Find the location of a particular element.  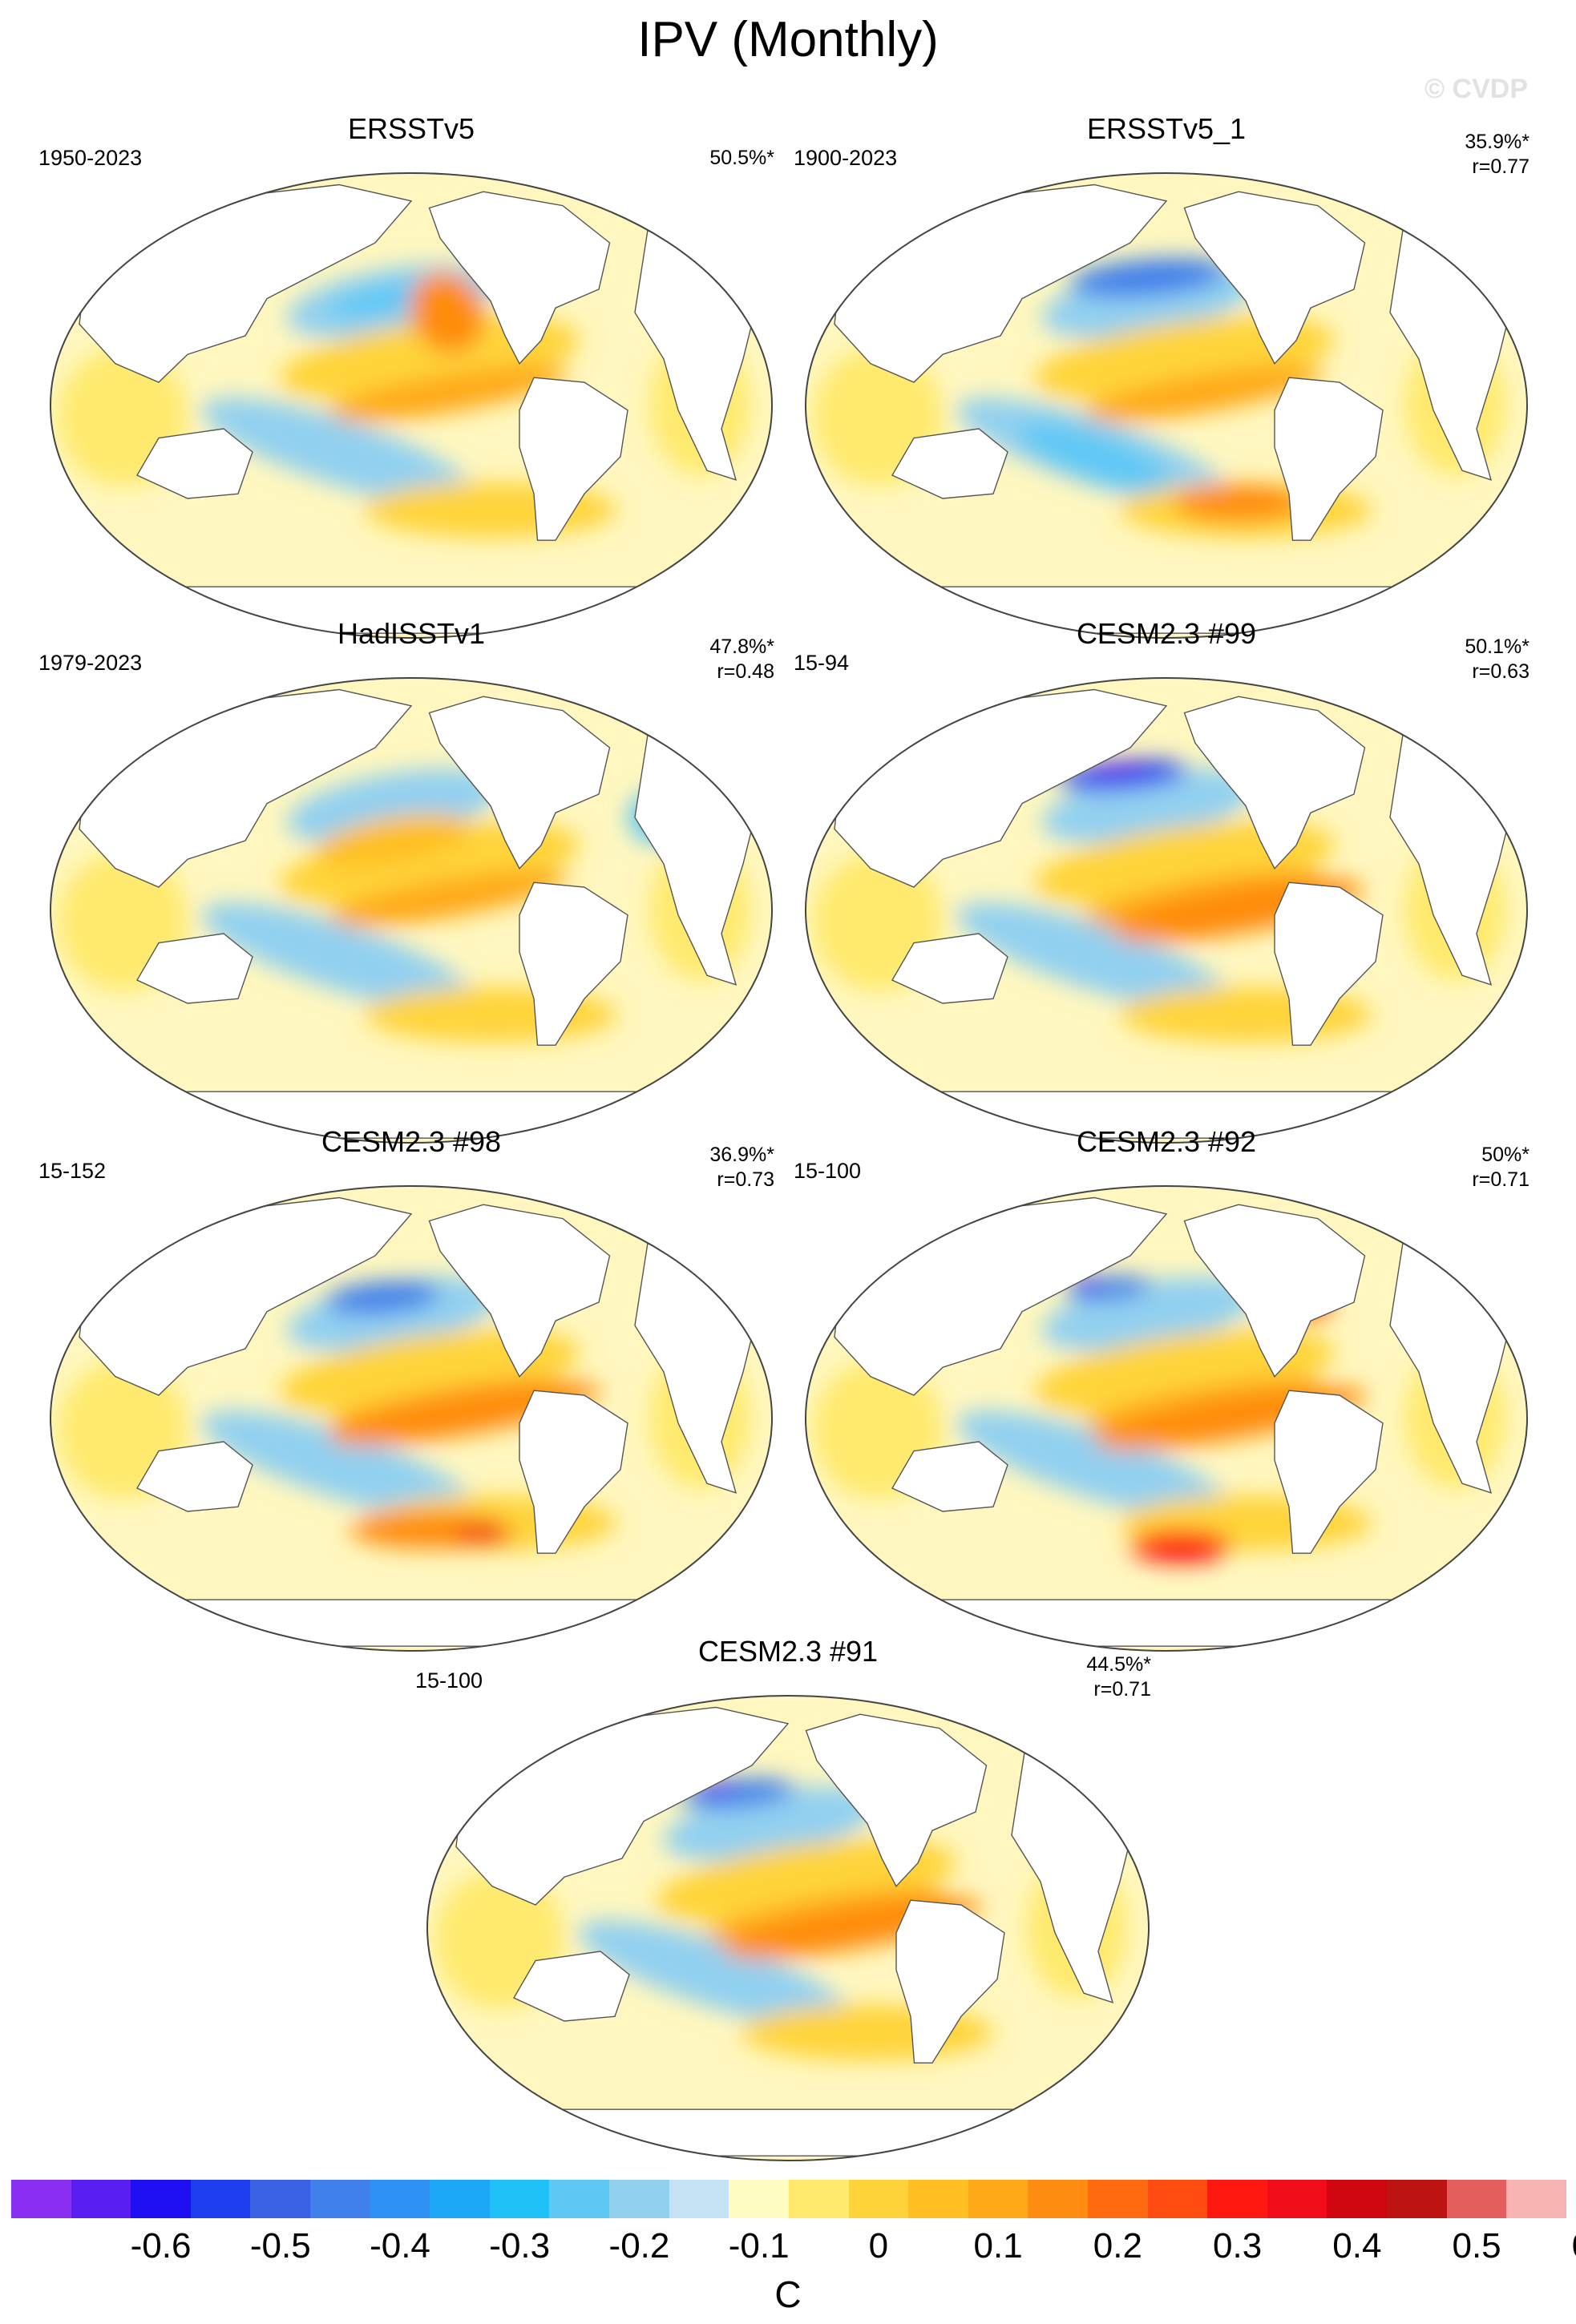

colorbar-tick-label: -0.6 is located at coordinates (161, 2245).